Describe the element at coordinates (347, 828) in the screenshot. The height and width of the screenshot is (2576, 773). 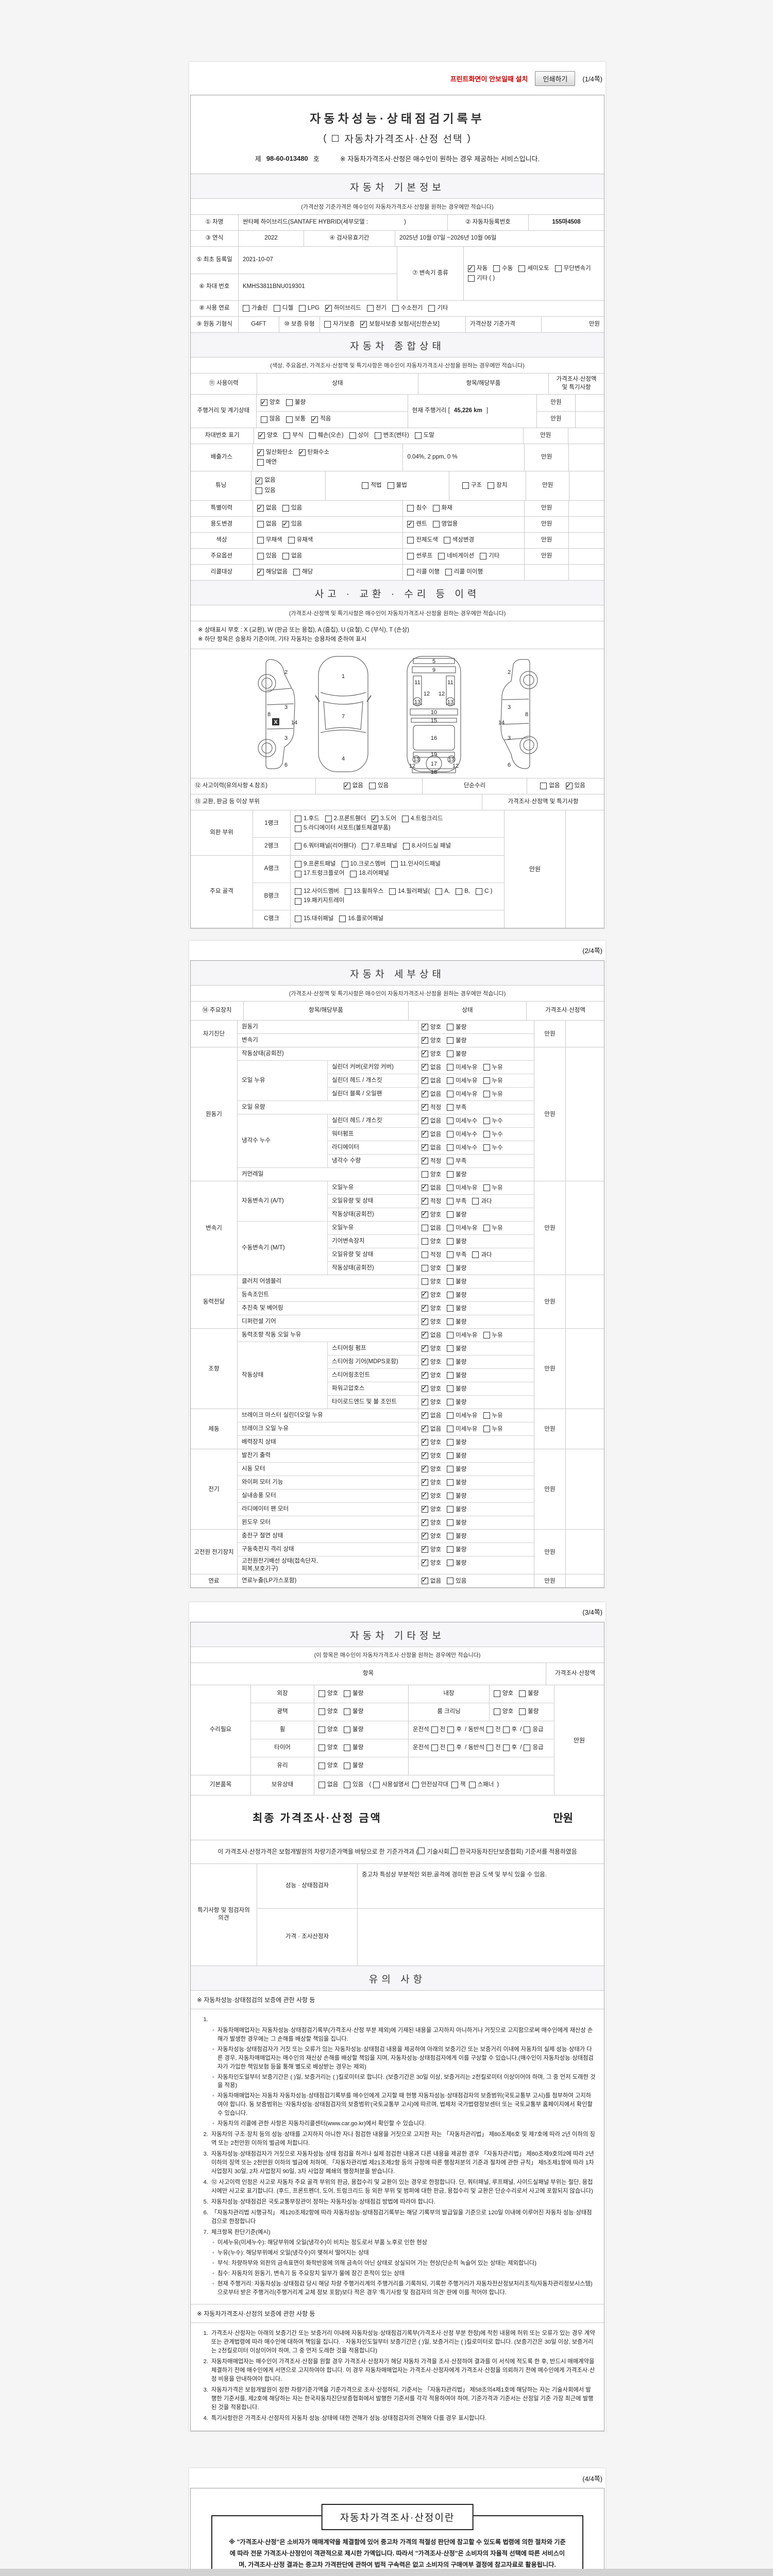
I see `rank1-option: 5.라디에이터 서포트(볼트체결부품)` at that location.